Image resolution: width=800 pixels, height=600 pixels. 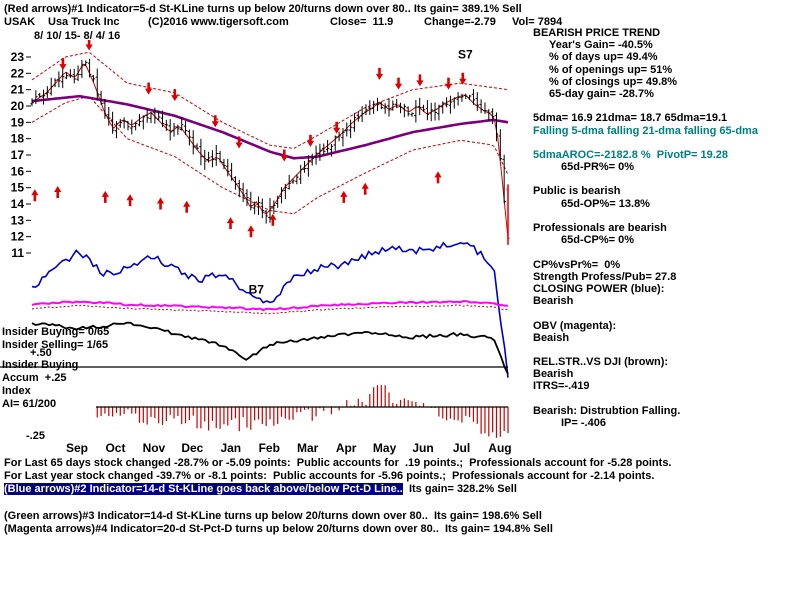 What do you see at coordinates (537, 22) in the screenshot?
I see `volume-value: Vol= 7894` at bounding box center [537, 22].